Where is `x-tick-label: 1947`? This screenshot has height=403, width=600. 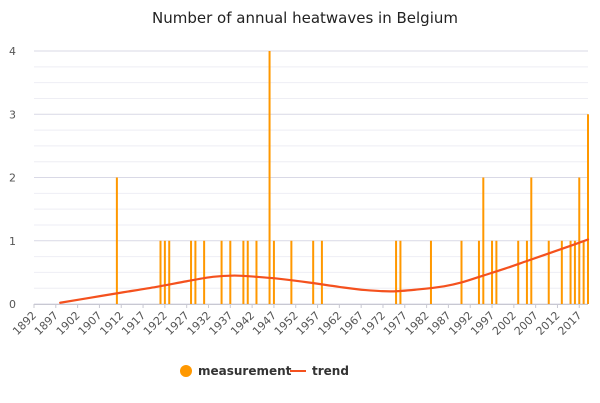 x-tick-label: 1947 is located at coordinates (264, 323).